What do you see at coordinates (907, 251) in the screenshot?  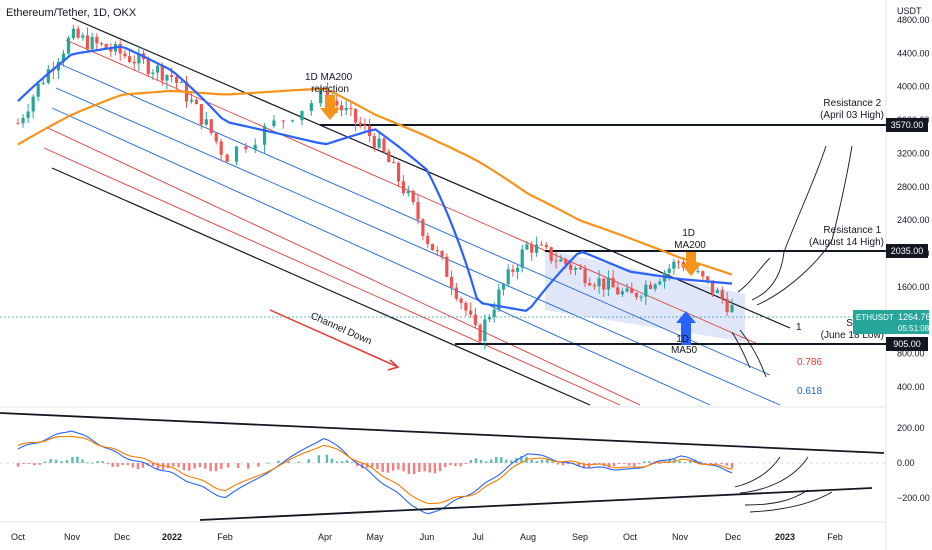 I see `level-tag-2035: 2035.00` at bounding box center [907, 251].